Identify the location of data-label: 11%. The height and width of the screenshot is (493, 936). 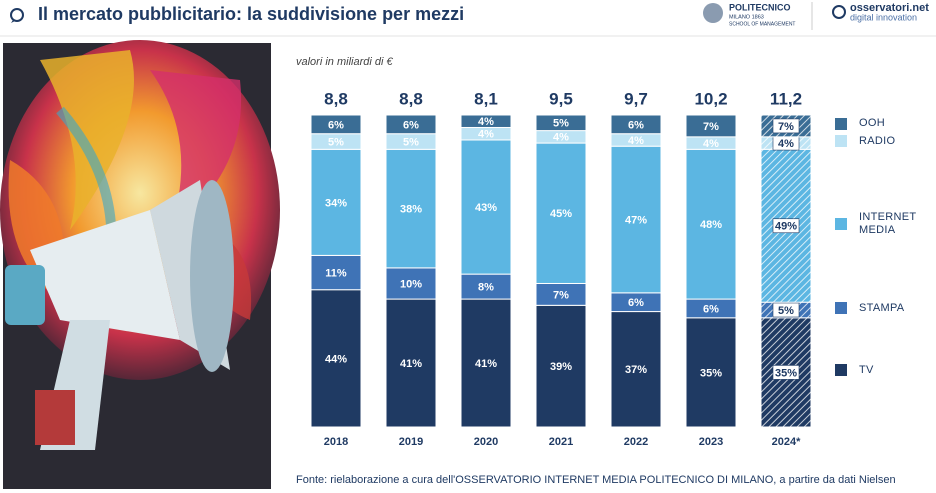
(336, 273).